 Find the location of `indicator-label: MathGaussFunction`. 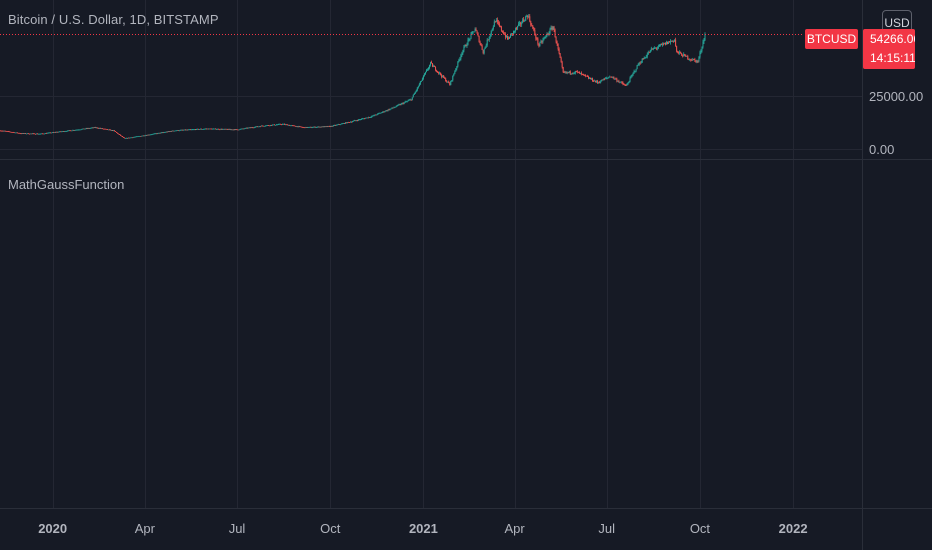

indicator-label: MathGaussFunction is located at coordinates (66, 184).